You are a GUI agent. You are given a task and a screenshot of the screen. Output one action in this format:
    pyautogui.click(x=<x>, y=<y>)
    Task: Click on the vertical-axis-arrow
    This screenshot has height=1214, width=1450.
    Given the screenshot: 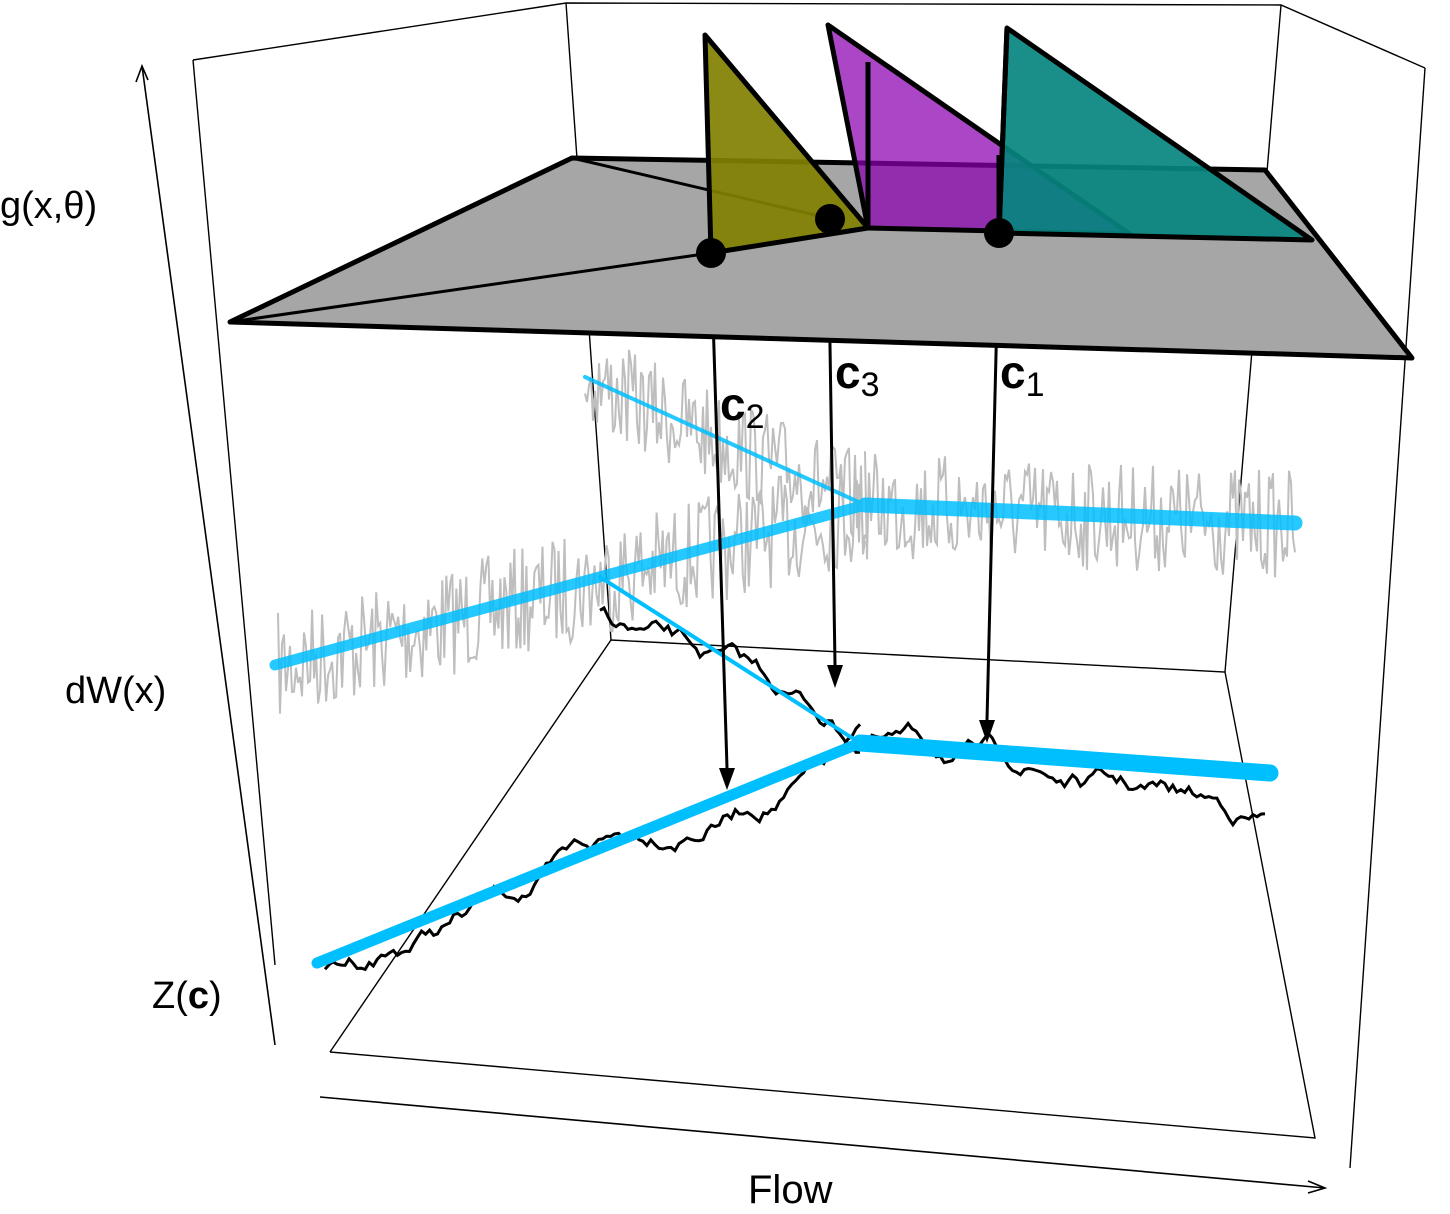 What is the action you would take?
    pyautogui.click(x=205, y=554)
    